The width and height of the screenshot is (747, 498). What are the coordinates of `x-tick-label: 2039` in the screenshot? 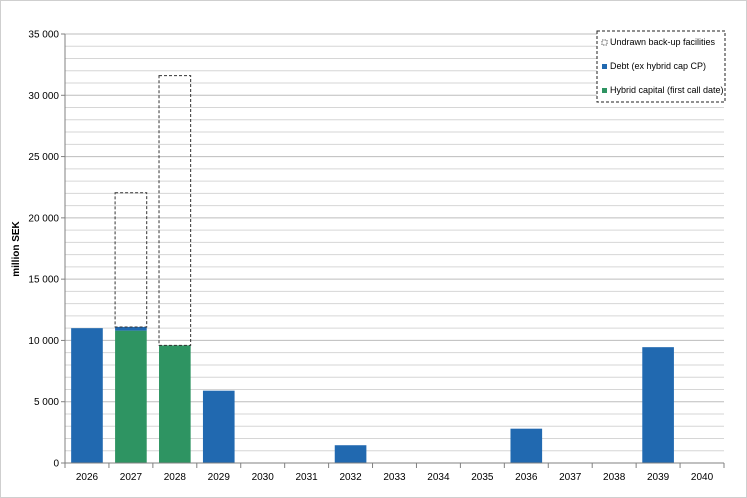 It's located at (658, 477).